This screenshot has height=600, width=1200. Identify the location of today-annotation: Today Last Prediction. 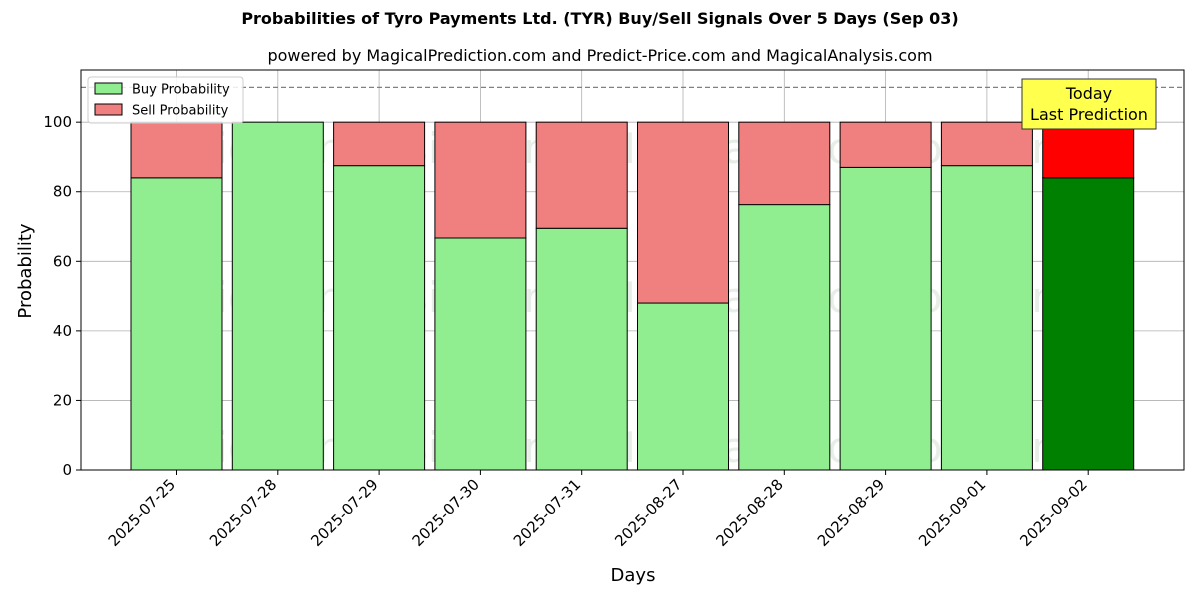
(1089, 104).